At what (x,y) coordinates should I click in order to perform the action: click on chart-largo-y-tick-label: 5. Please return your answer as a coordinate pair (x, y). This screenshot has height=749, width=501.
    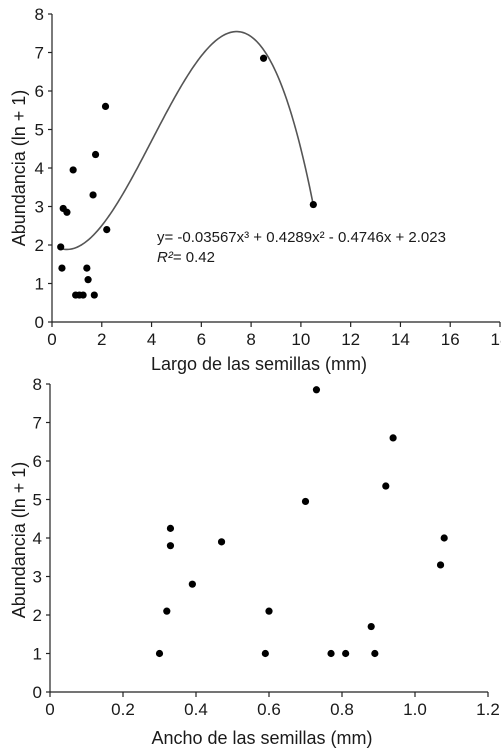
    Looking at the image, I should click on (39, 130).